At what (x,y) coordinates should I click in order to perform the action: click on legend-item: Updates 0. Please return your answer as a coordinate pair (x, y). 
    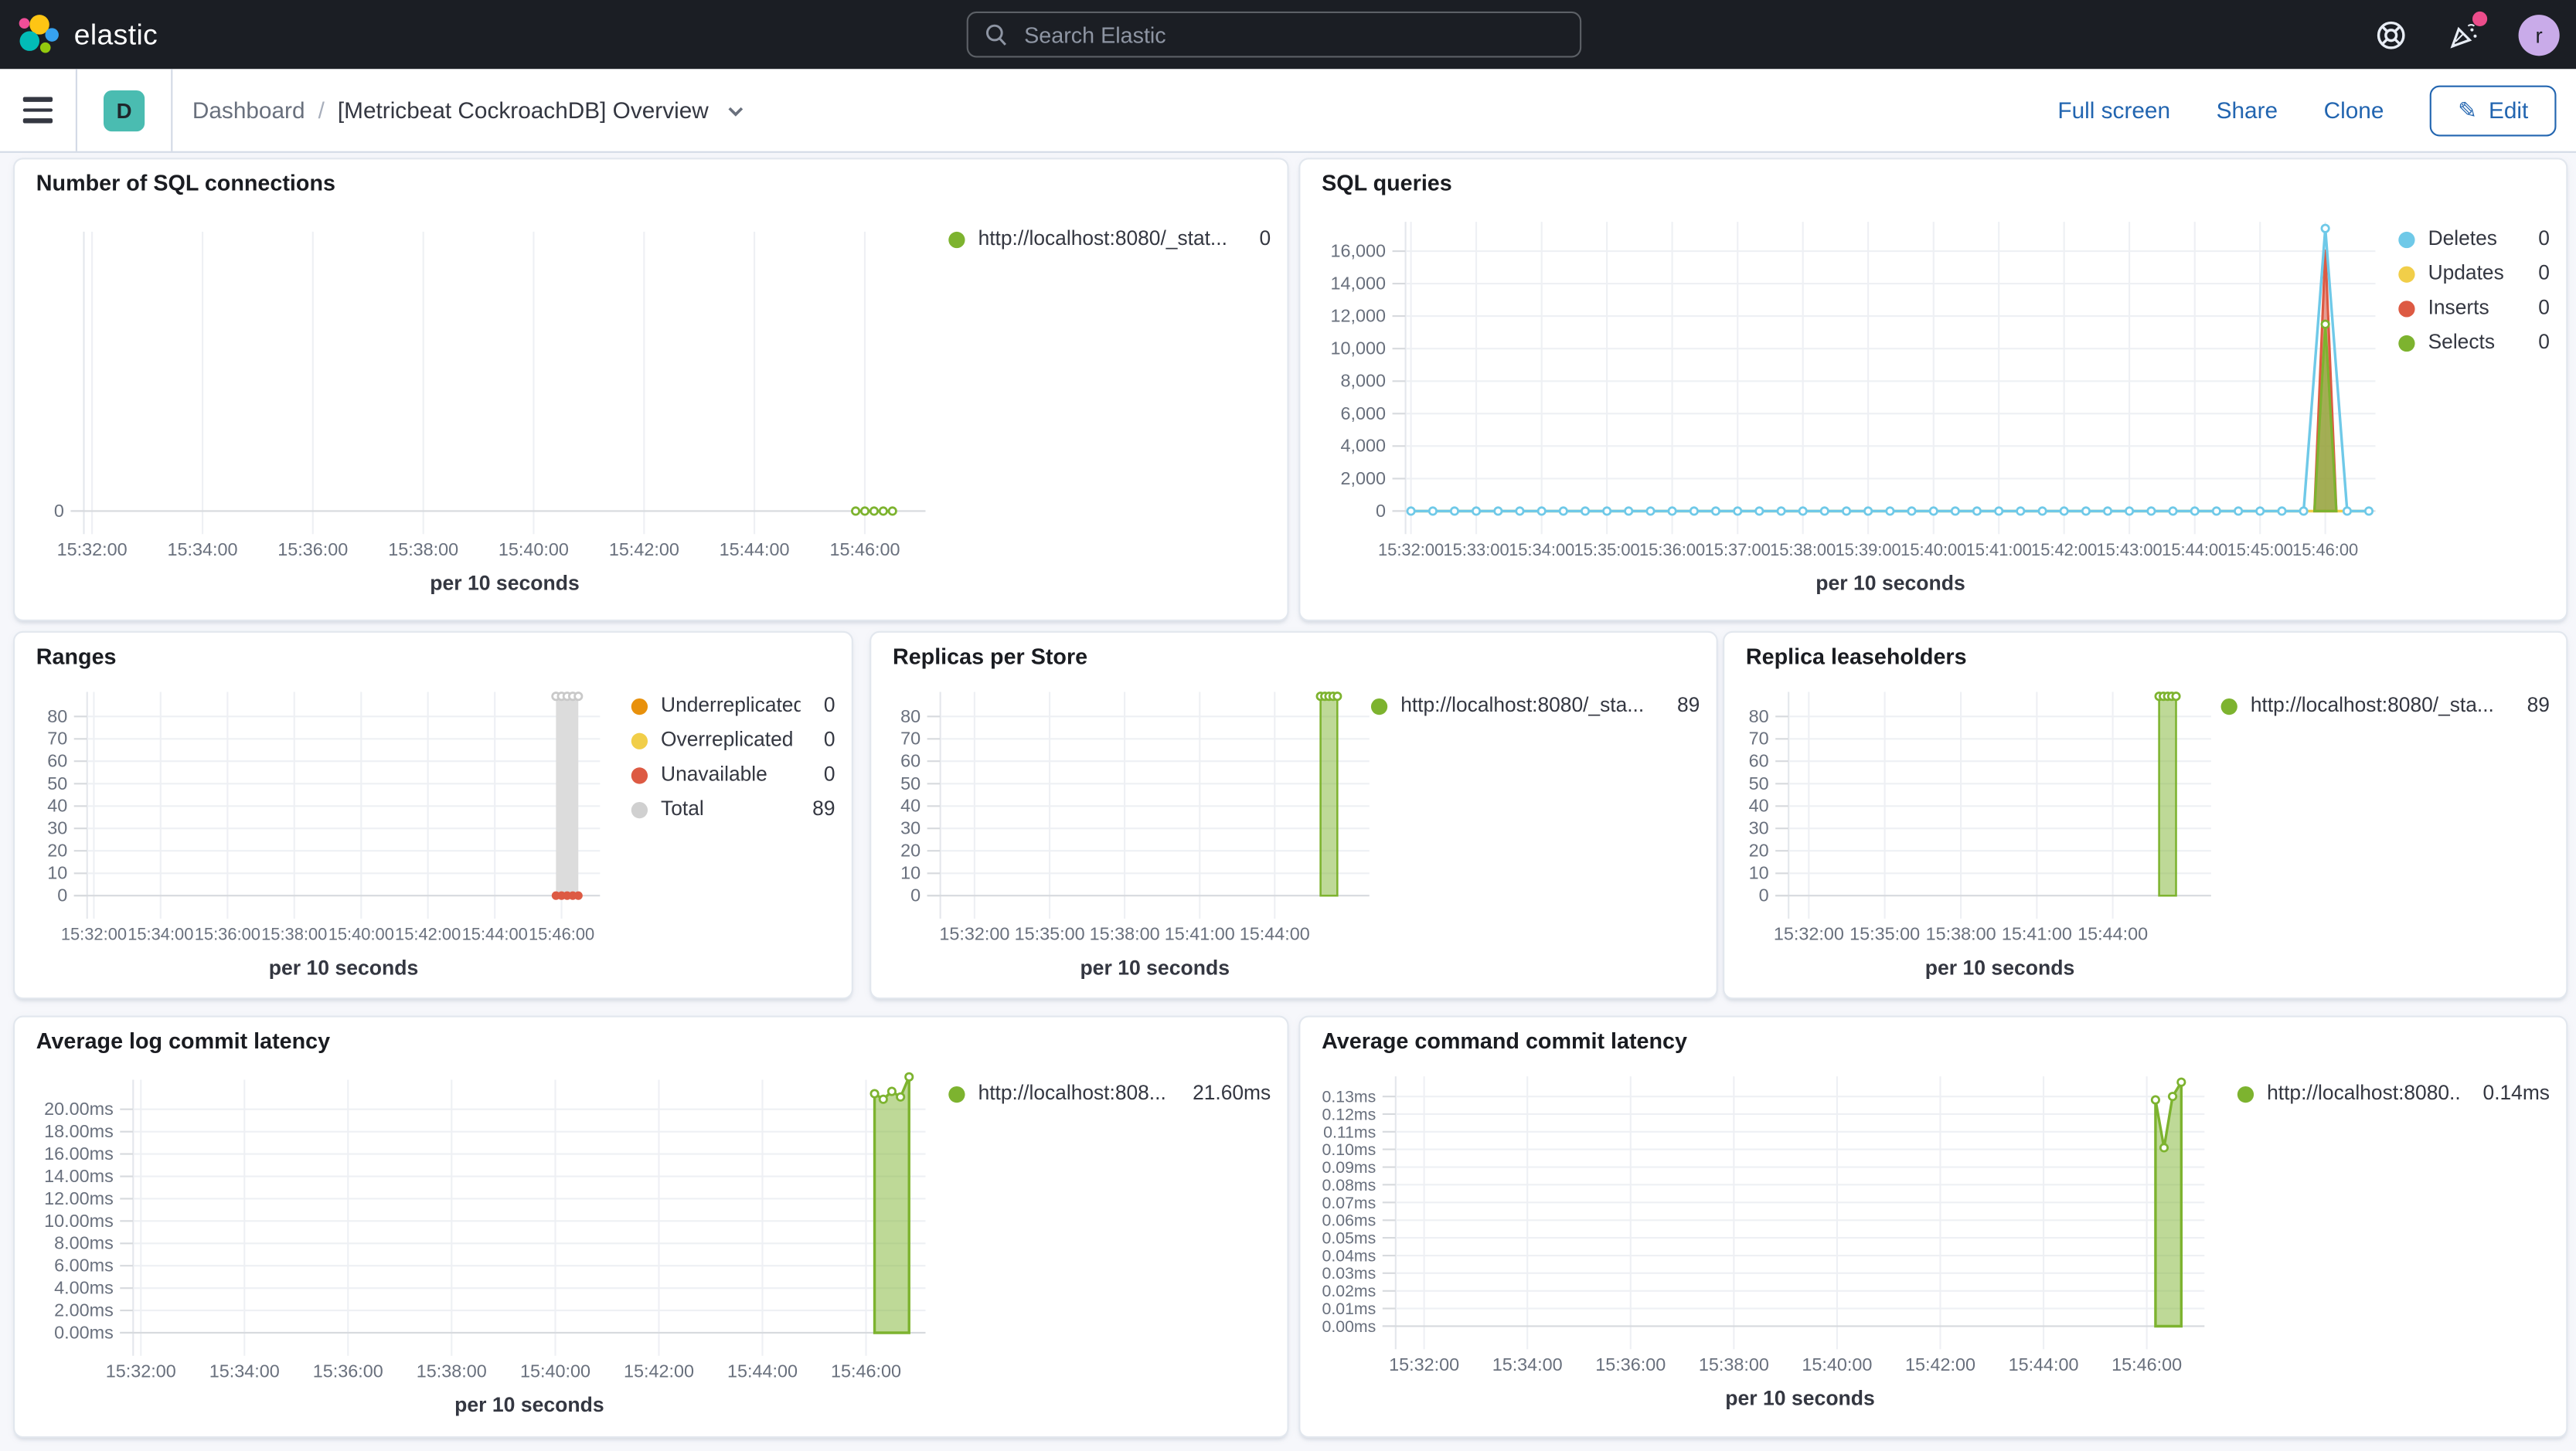
    Looking at the image, I should click on (2474, 273).